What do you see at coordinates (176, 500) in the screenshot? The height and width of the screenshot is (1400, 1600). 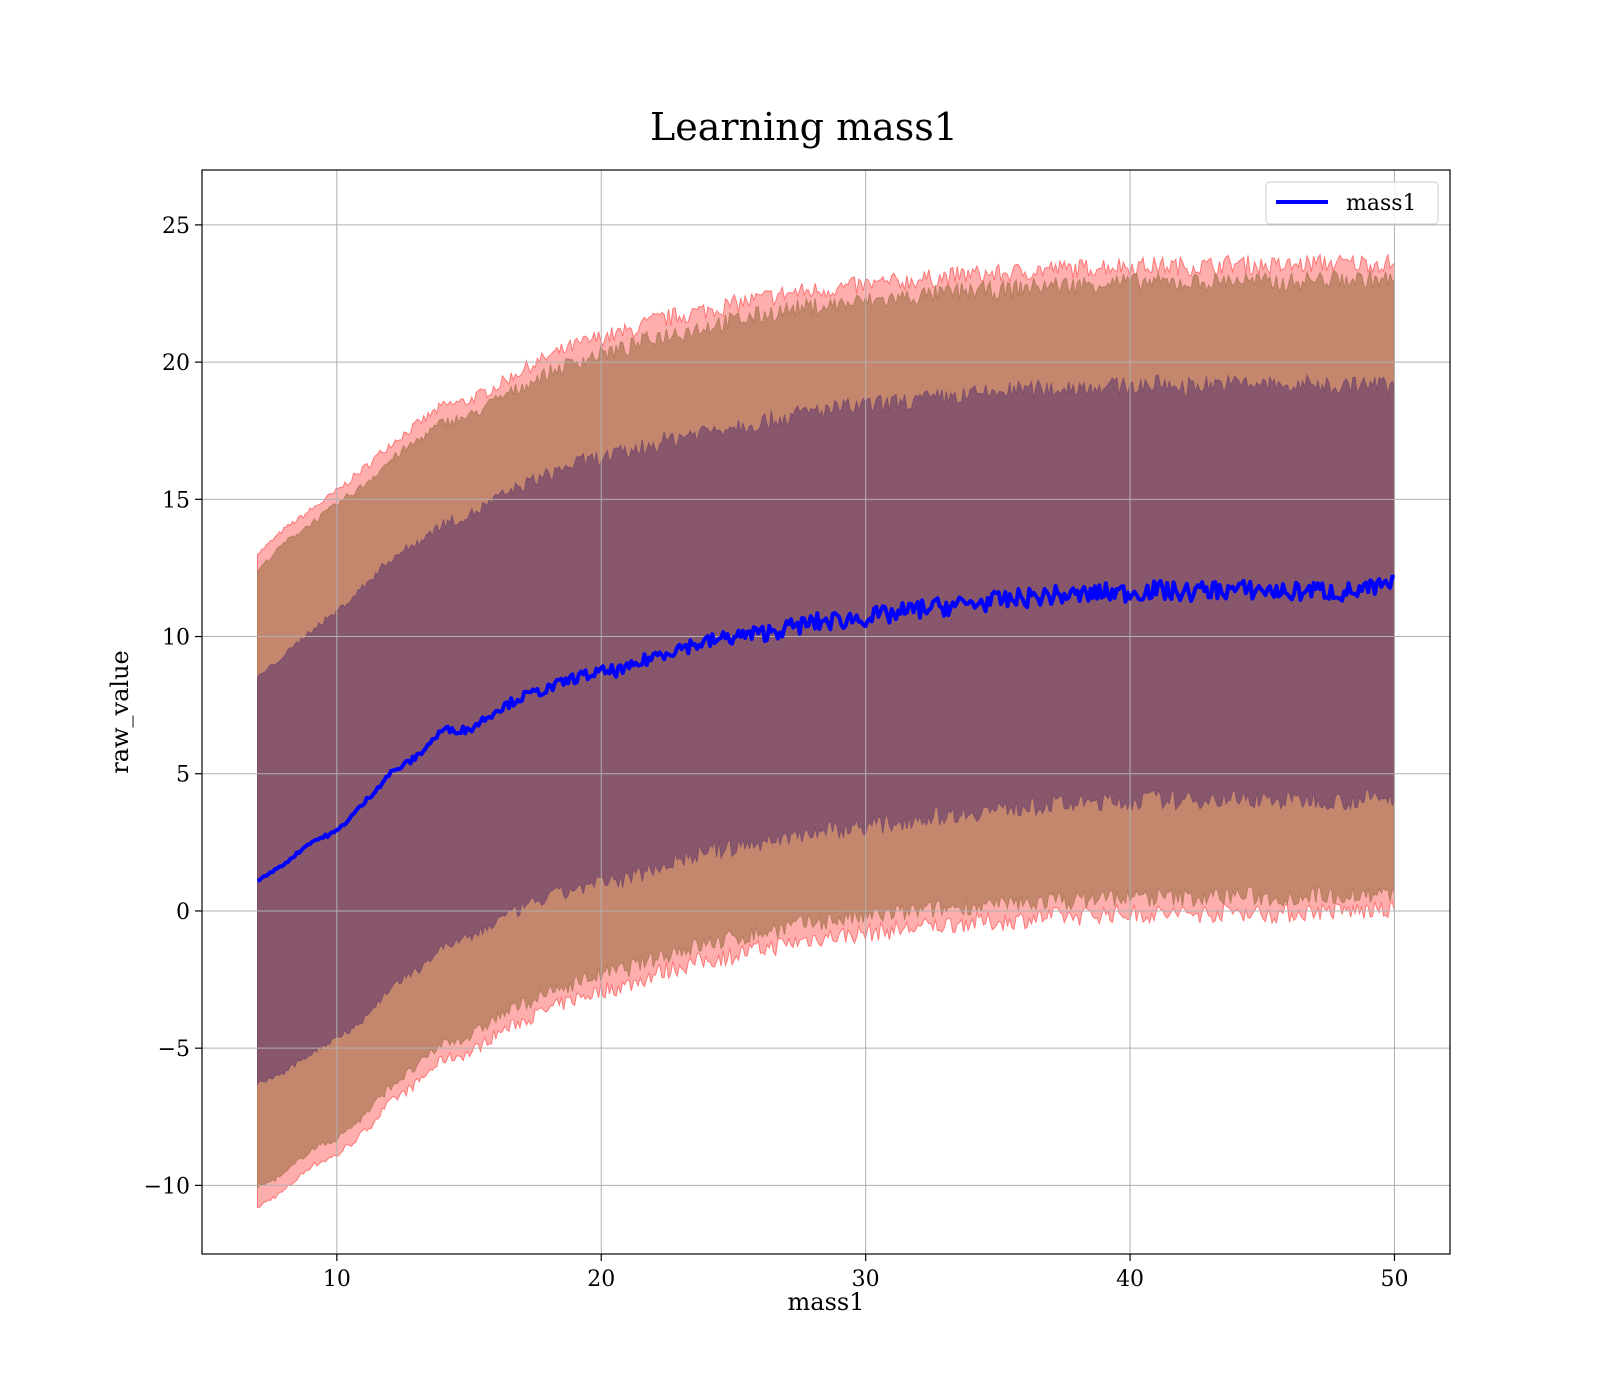 I see `y-tick-label: 15` at bounding box center [176, 500].